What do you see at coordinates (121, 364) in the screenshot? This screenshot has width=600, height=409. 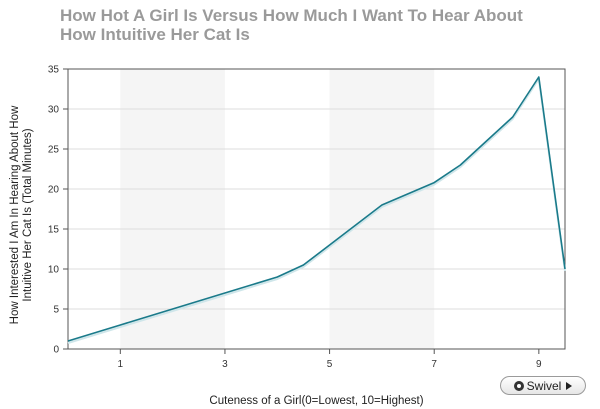 I see `x-tick-label-1: 1` at bounding box center [121, 364].